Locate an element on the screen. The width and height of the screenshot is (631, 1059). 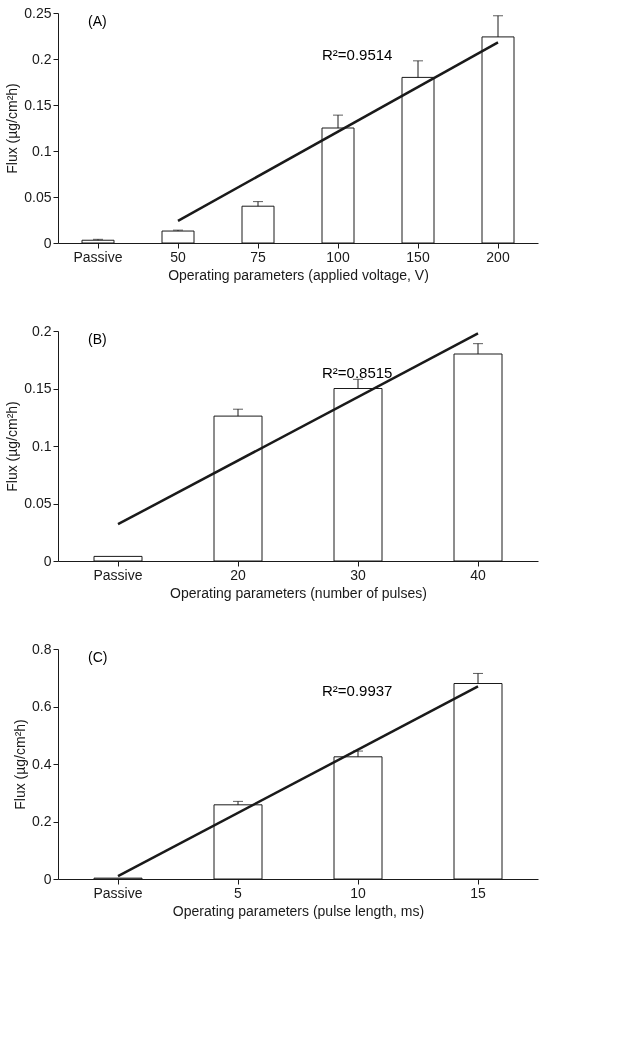
x-tick-label: 15 is located at coordinates (478, 892).